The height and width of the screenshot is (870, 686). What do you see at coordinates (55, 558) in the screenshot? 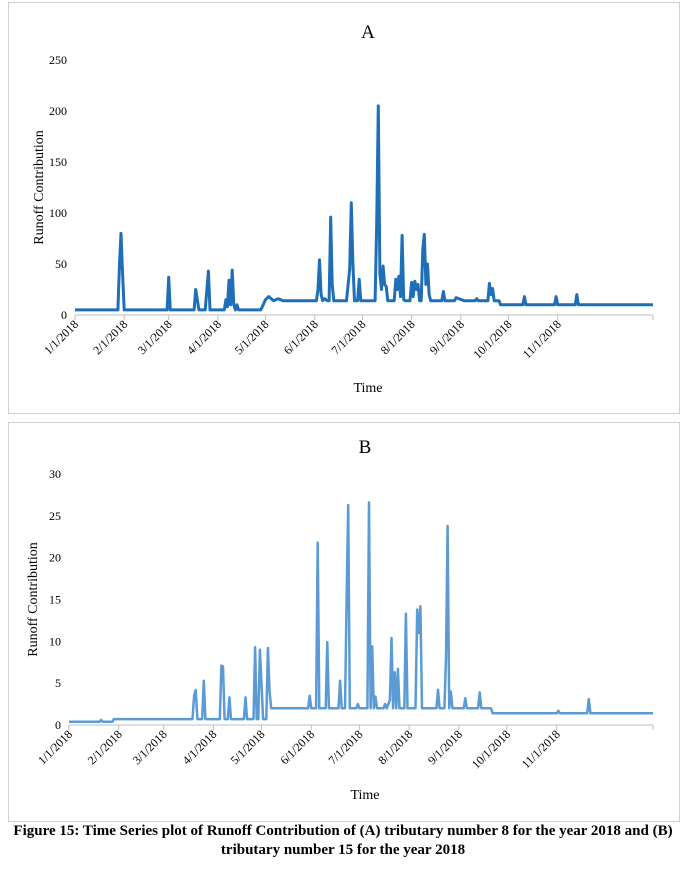
I see `y-tick-label: 20` at bounding box center [55, 558].